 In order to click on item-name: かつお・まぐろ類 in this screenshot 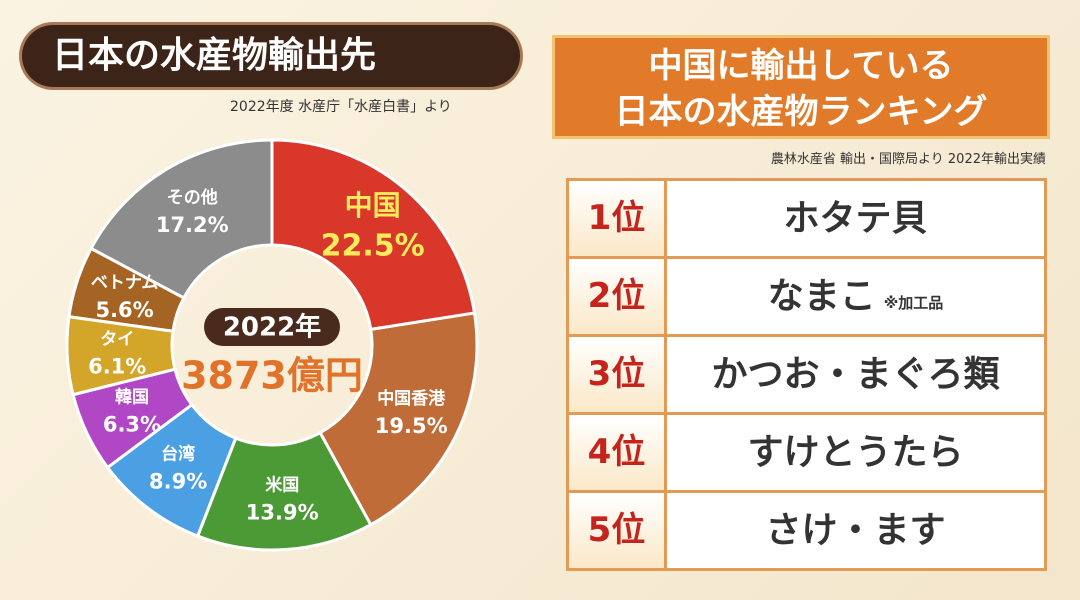, I will do `click(855, 374)`.